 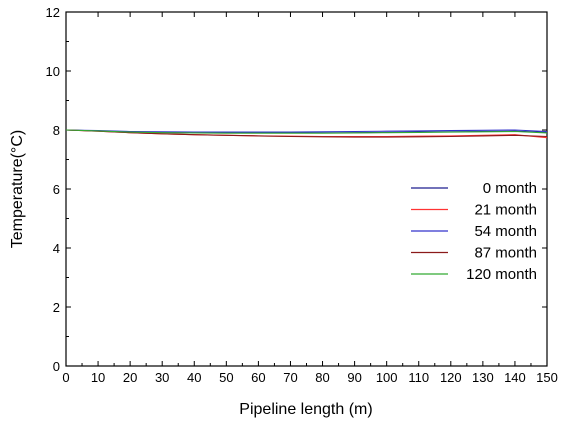 What do you see at coordinates (510, 188) in the screenshot?
I see `legend-label: 0 month` at bounding box center [510, 188].